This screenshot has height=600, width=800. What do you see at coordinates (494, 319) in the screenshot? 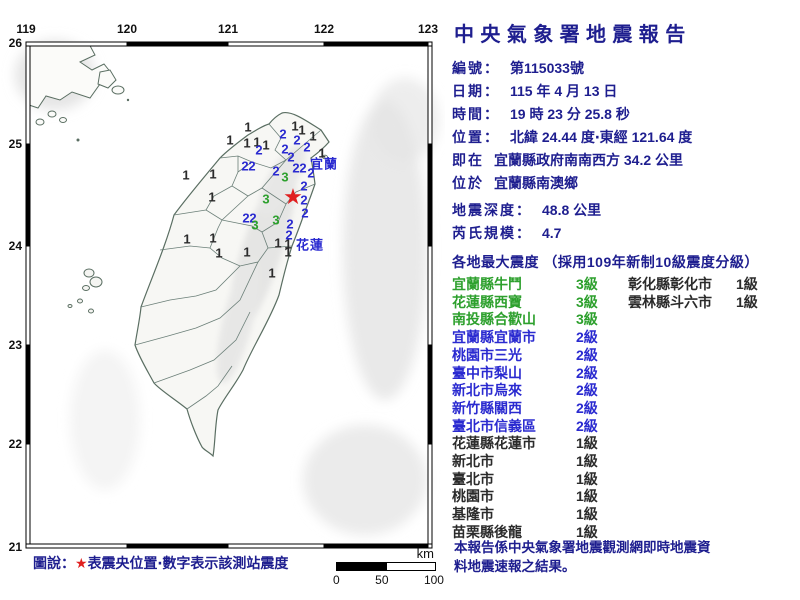
I see `station-name: 南投縣合歡山` at bounding box center [494, 319].